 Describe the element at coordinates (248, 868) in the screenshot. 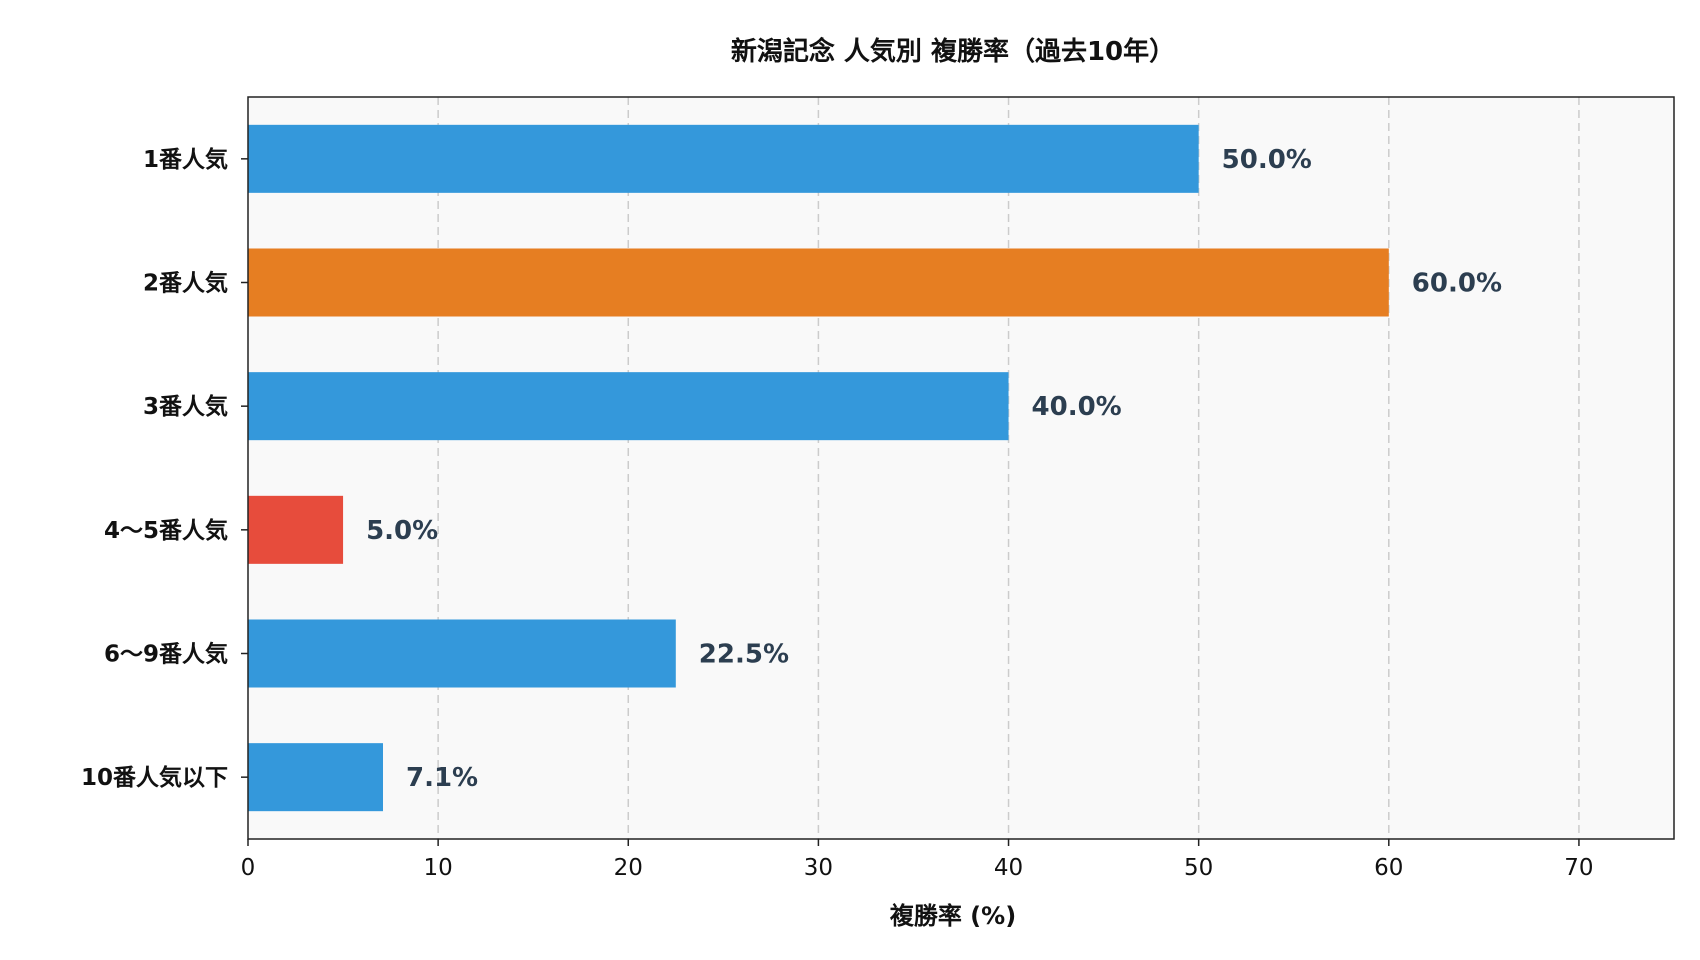

I see `x-tick-label: 0` at that location.